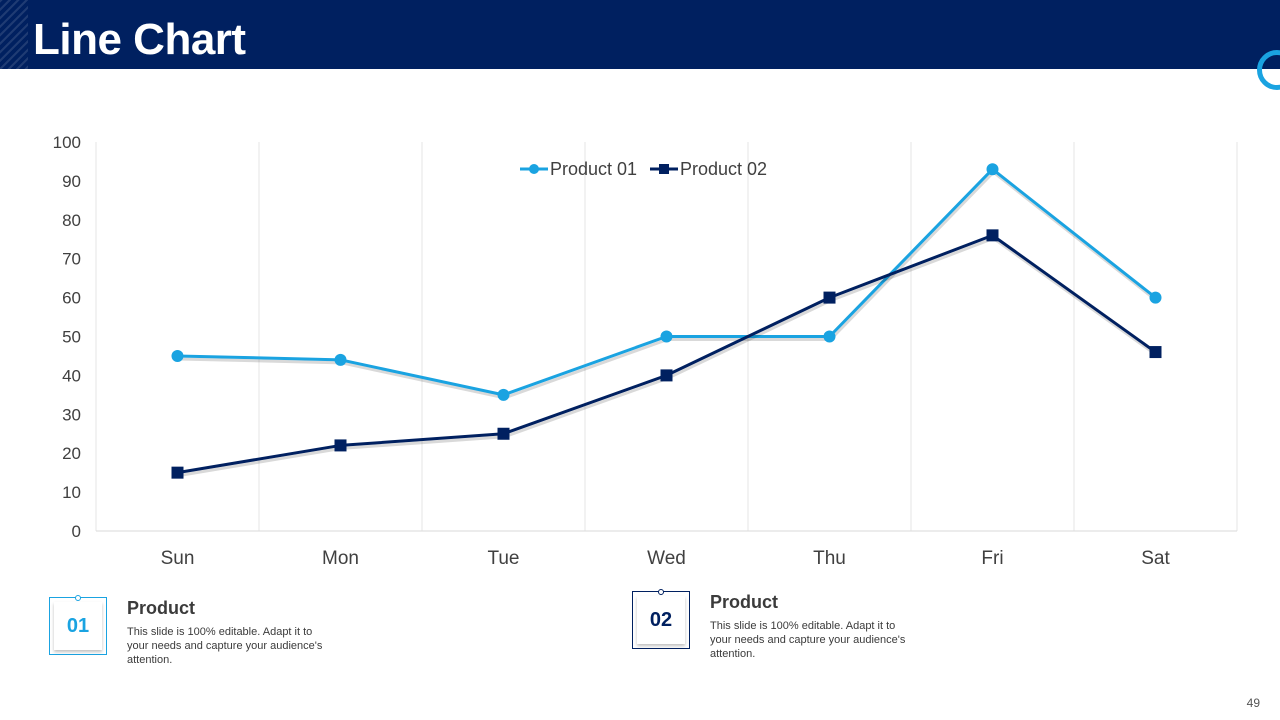 This screenshot has height=720, width=1280. I want to click on y-tick-label: 60, so click(71, 298).